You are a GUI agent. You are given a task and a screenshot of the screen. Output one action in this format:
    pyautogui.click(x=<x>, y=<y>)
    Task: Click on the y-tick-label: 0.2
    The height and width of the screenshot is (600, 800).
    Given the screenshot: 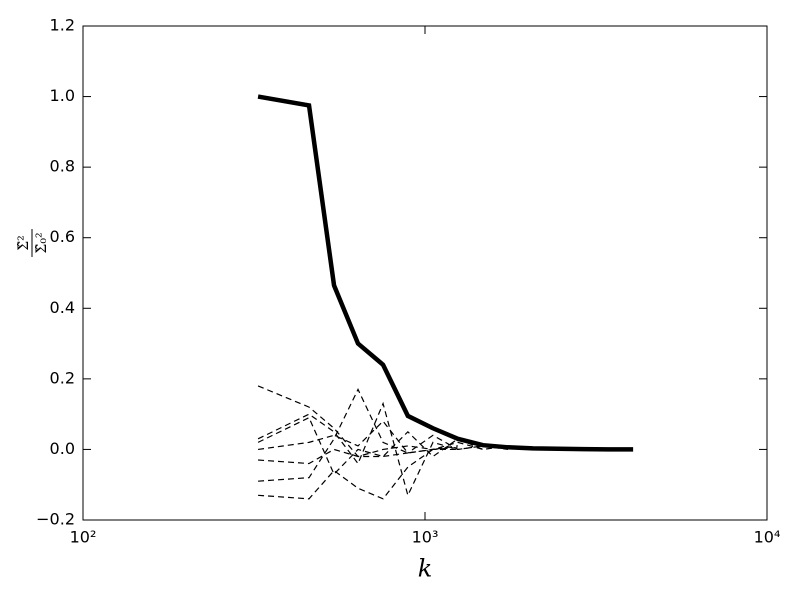 What is the action you would take?
    pyautogui.click(x=62, y=377)
    